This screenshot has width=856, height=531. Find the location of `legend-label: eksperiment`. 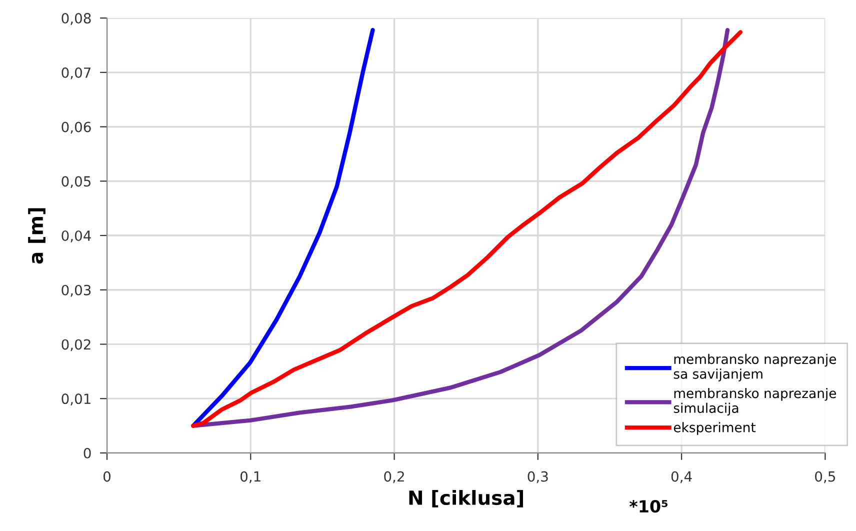

legend-label: eksperiment is located at coordinates (715, 428).